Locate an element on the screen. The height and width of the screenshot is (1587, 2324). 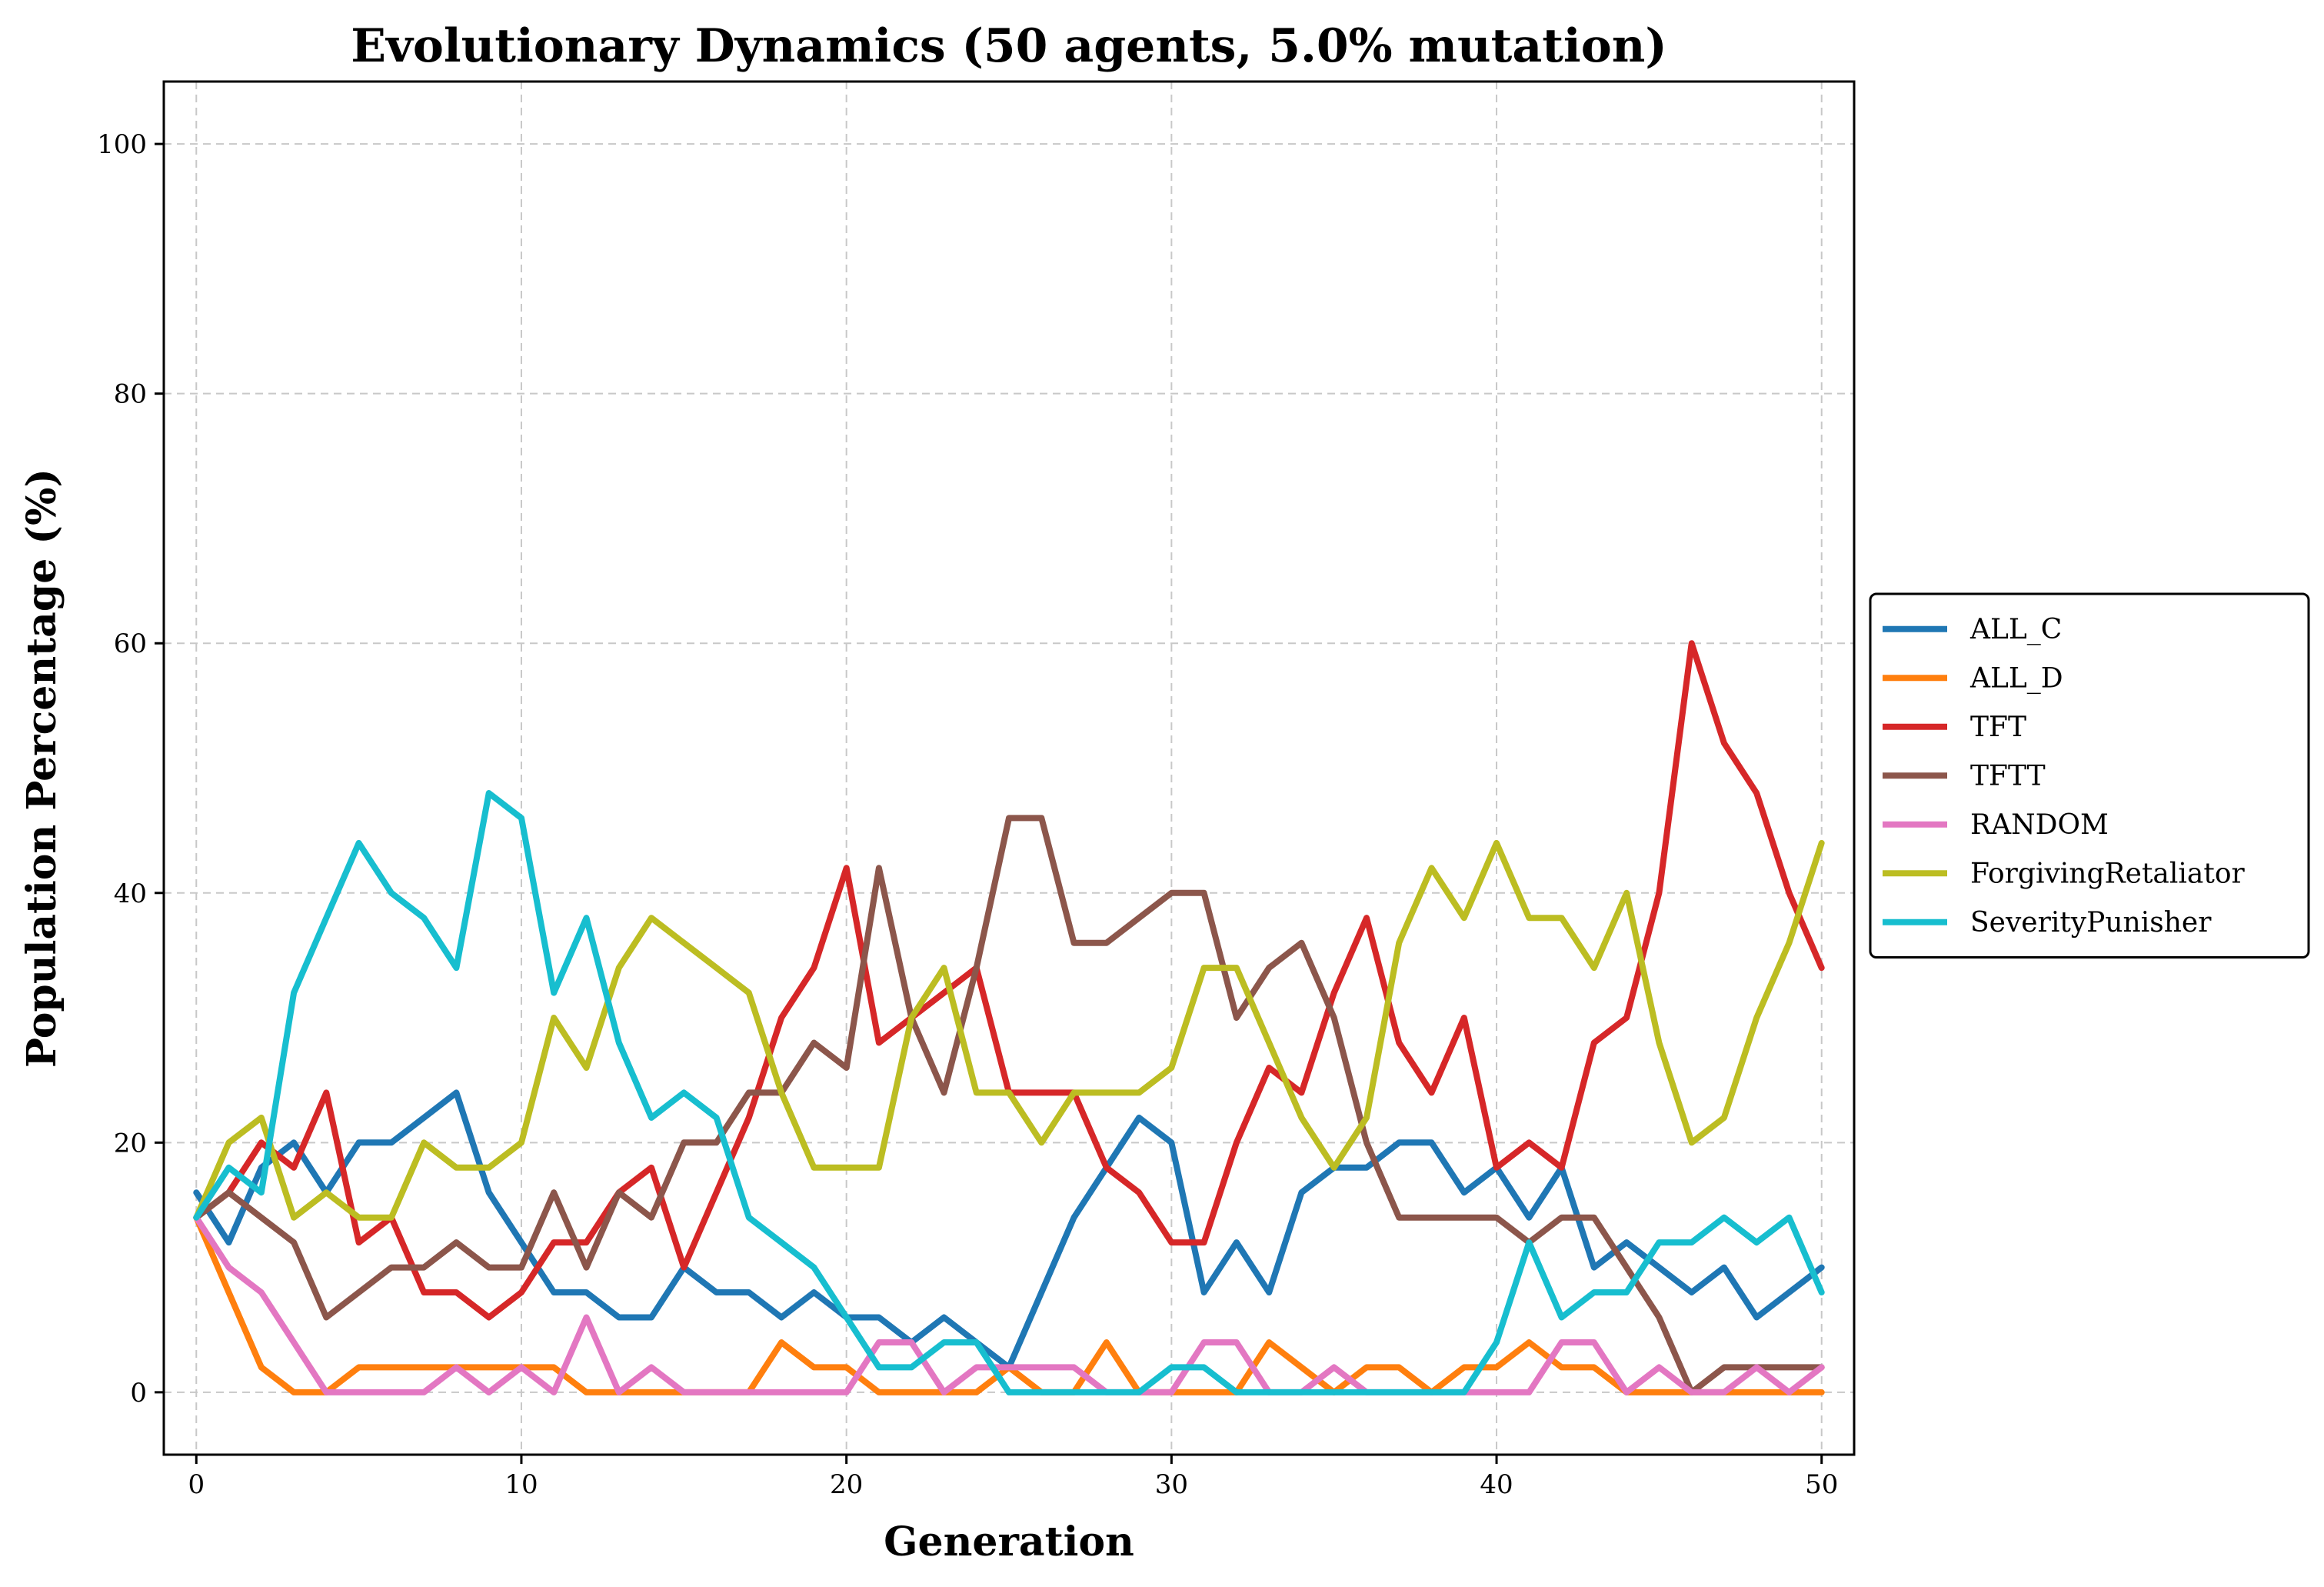
legend-label: TFT is located at coordinates (1998, 727).